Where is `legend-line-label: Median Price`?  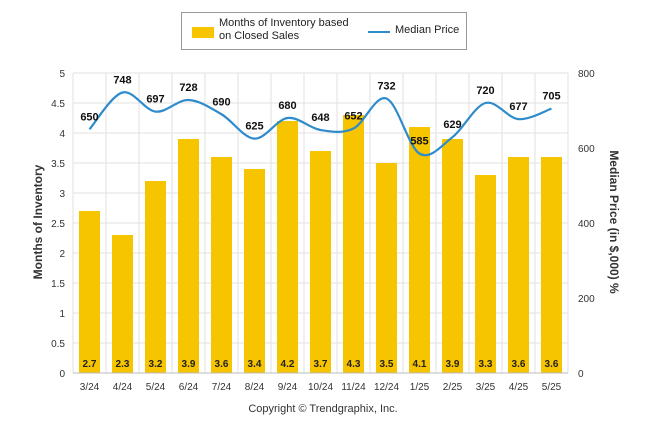 legend-line-label: Median Price is located at coordinates (427, 30).